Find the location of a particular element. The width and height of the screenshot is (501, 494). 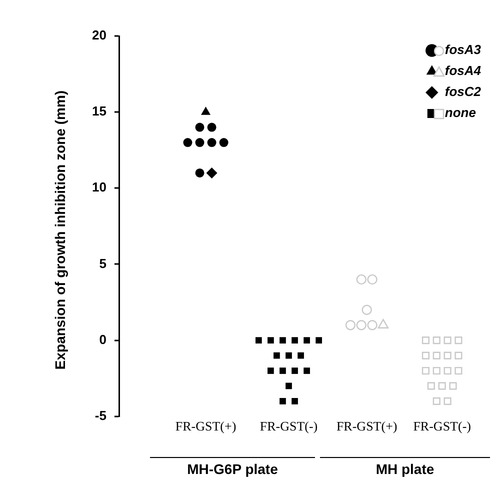

y-tick-label: 5 is located at coordinates (102, 263).